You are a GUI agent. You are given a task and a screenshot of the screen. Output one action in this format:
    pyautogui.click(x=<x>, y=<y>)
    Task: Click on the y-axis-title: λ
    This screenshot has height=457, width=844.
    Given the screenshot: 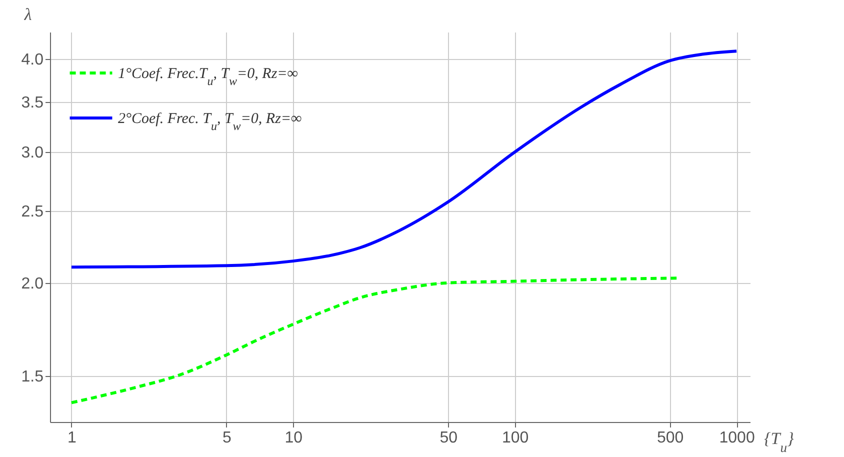 What is the action you would take?
    pyautogui.click(x=27, y=14)
    